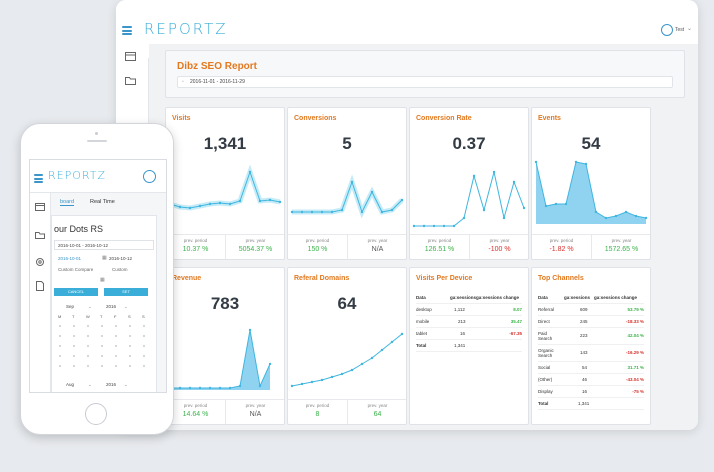 Image resolution: width=714 pixels, height=472 pixels. I want to click on document-icon, so click(40, 286).